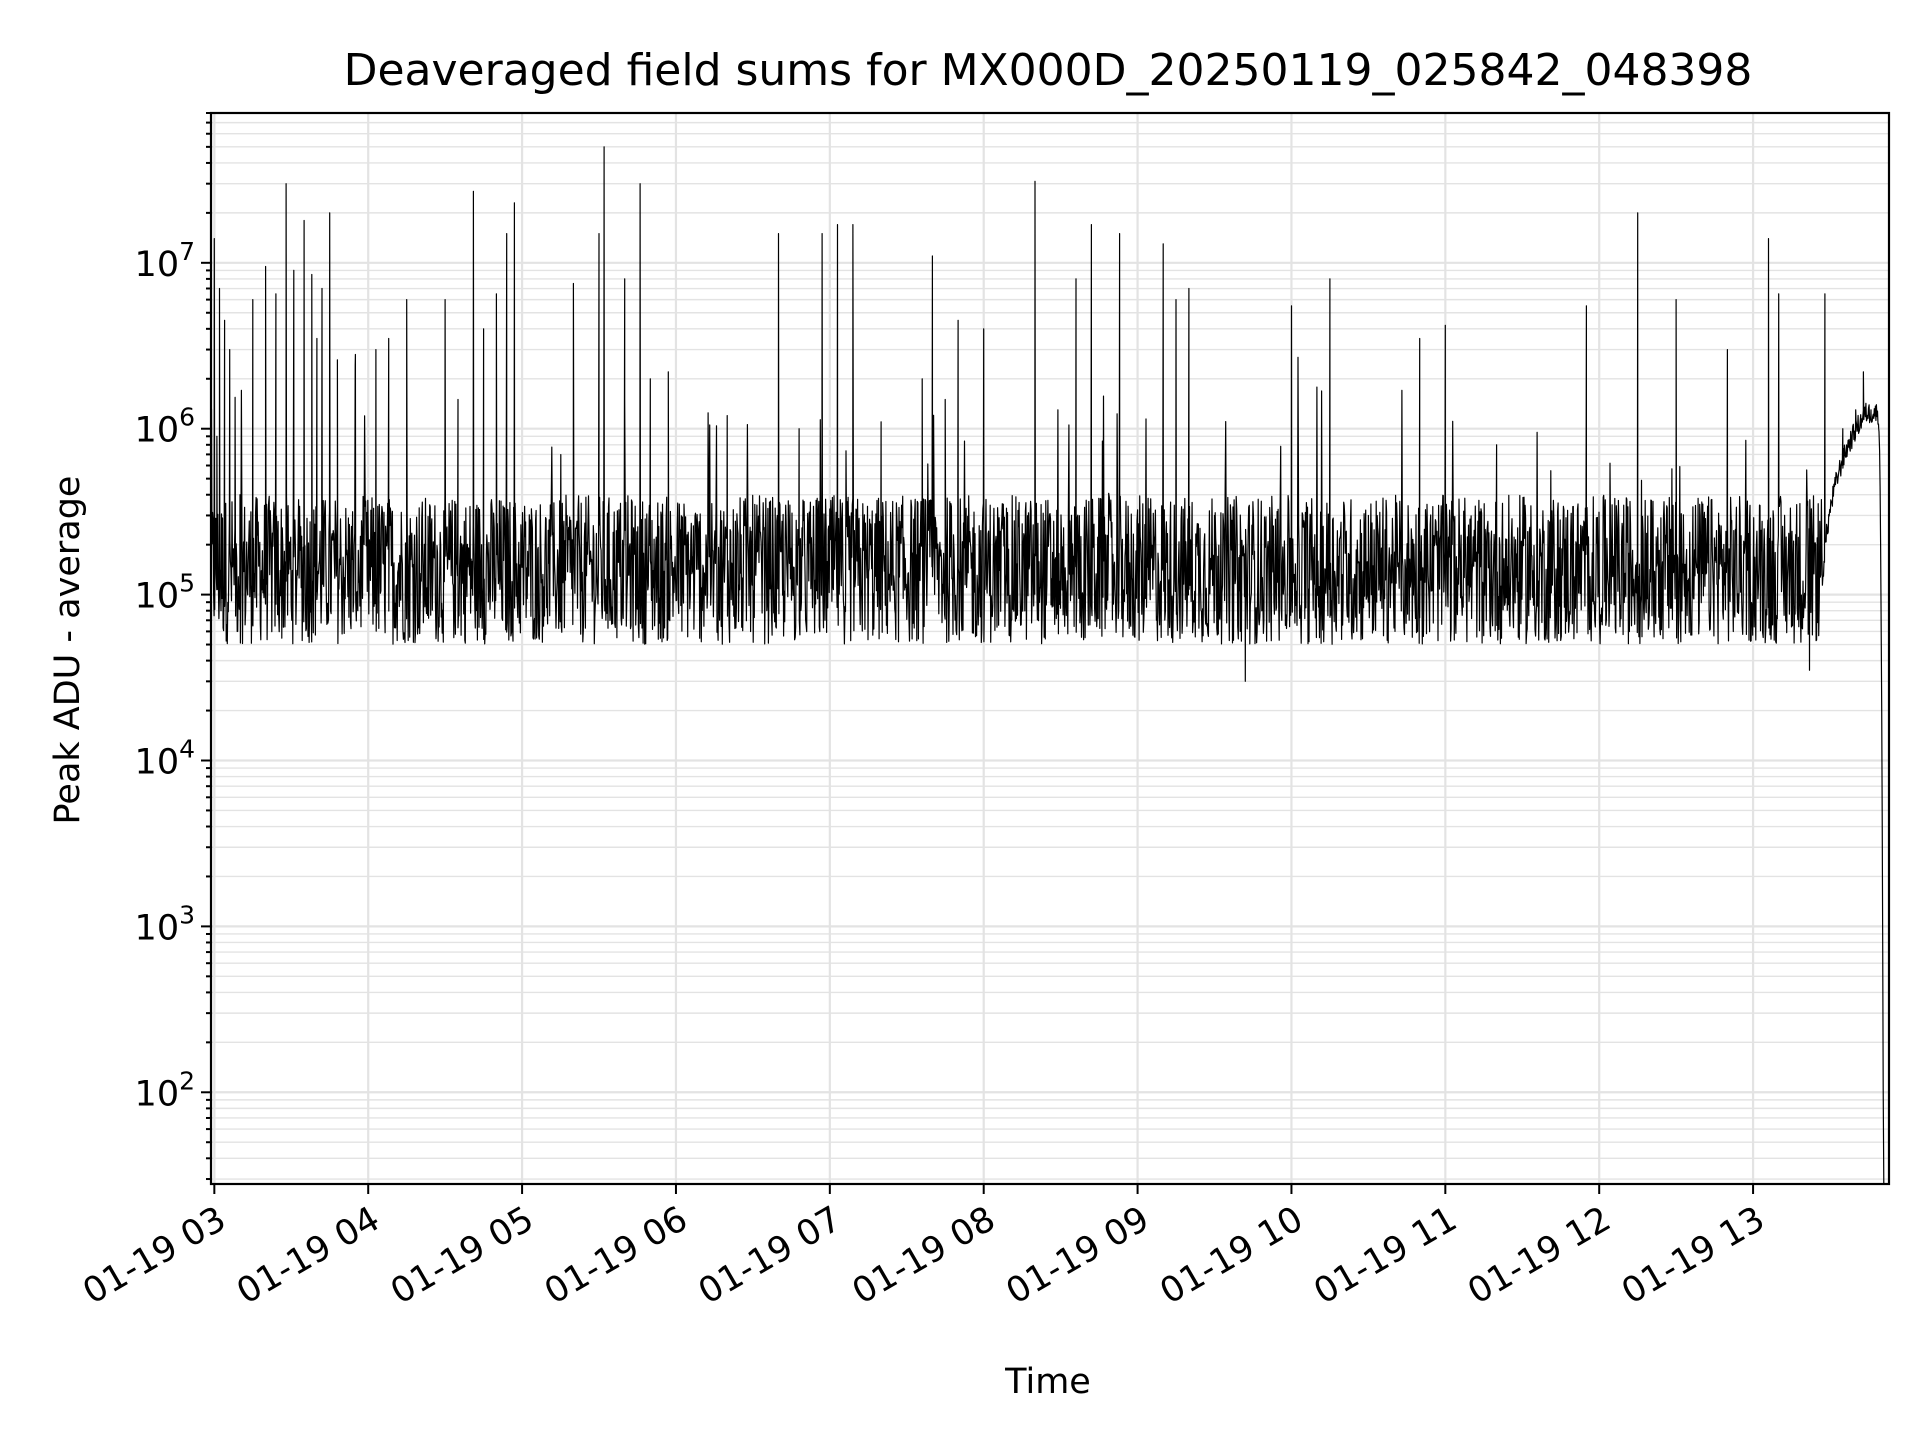 The image size is (1920, 1440). What do you see at coordinates (165, 924) in the screenshot?
I see `y-tick-label: 10³` at bounding box center [165, 924].